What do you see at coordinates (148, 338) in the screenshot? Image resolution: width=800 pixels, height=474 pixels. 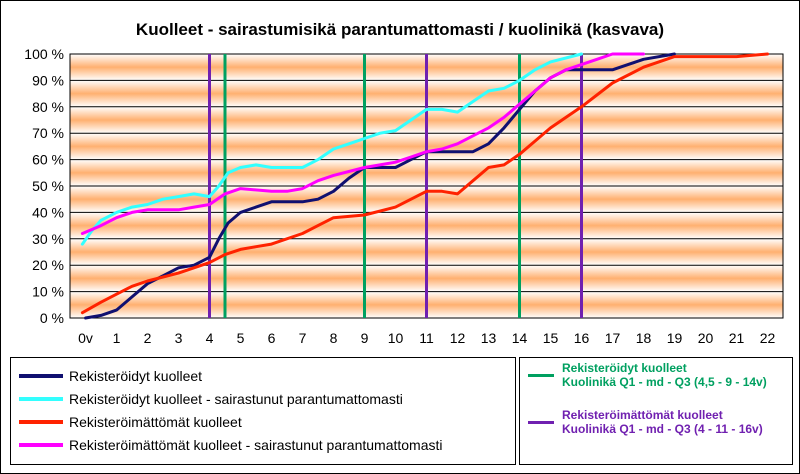 I see `x-tick-label: 2` at bounding box center [148, 338].